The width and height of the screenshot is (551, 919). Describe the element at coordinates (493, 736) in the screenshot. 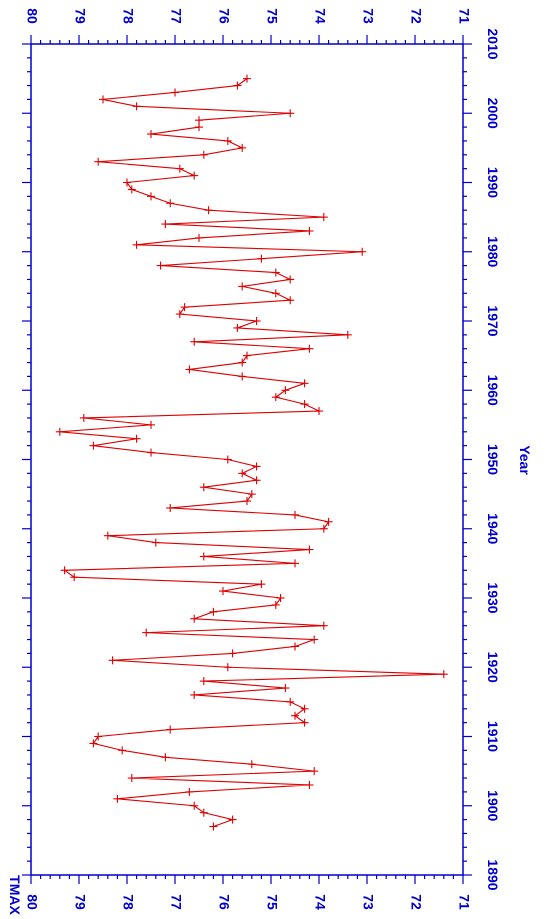

I see `year-tick-label: 1910` at that location.